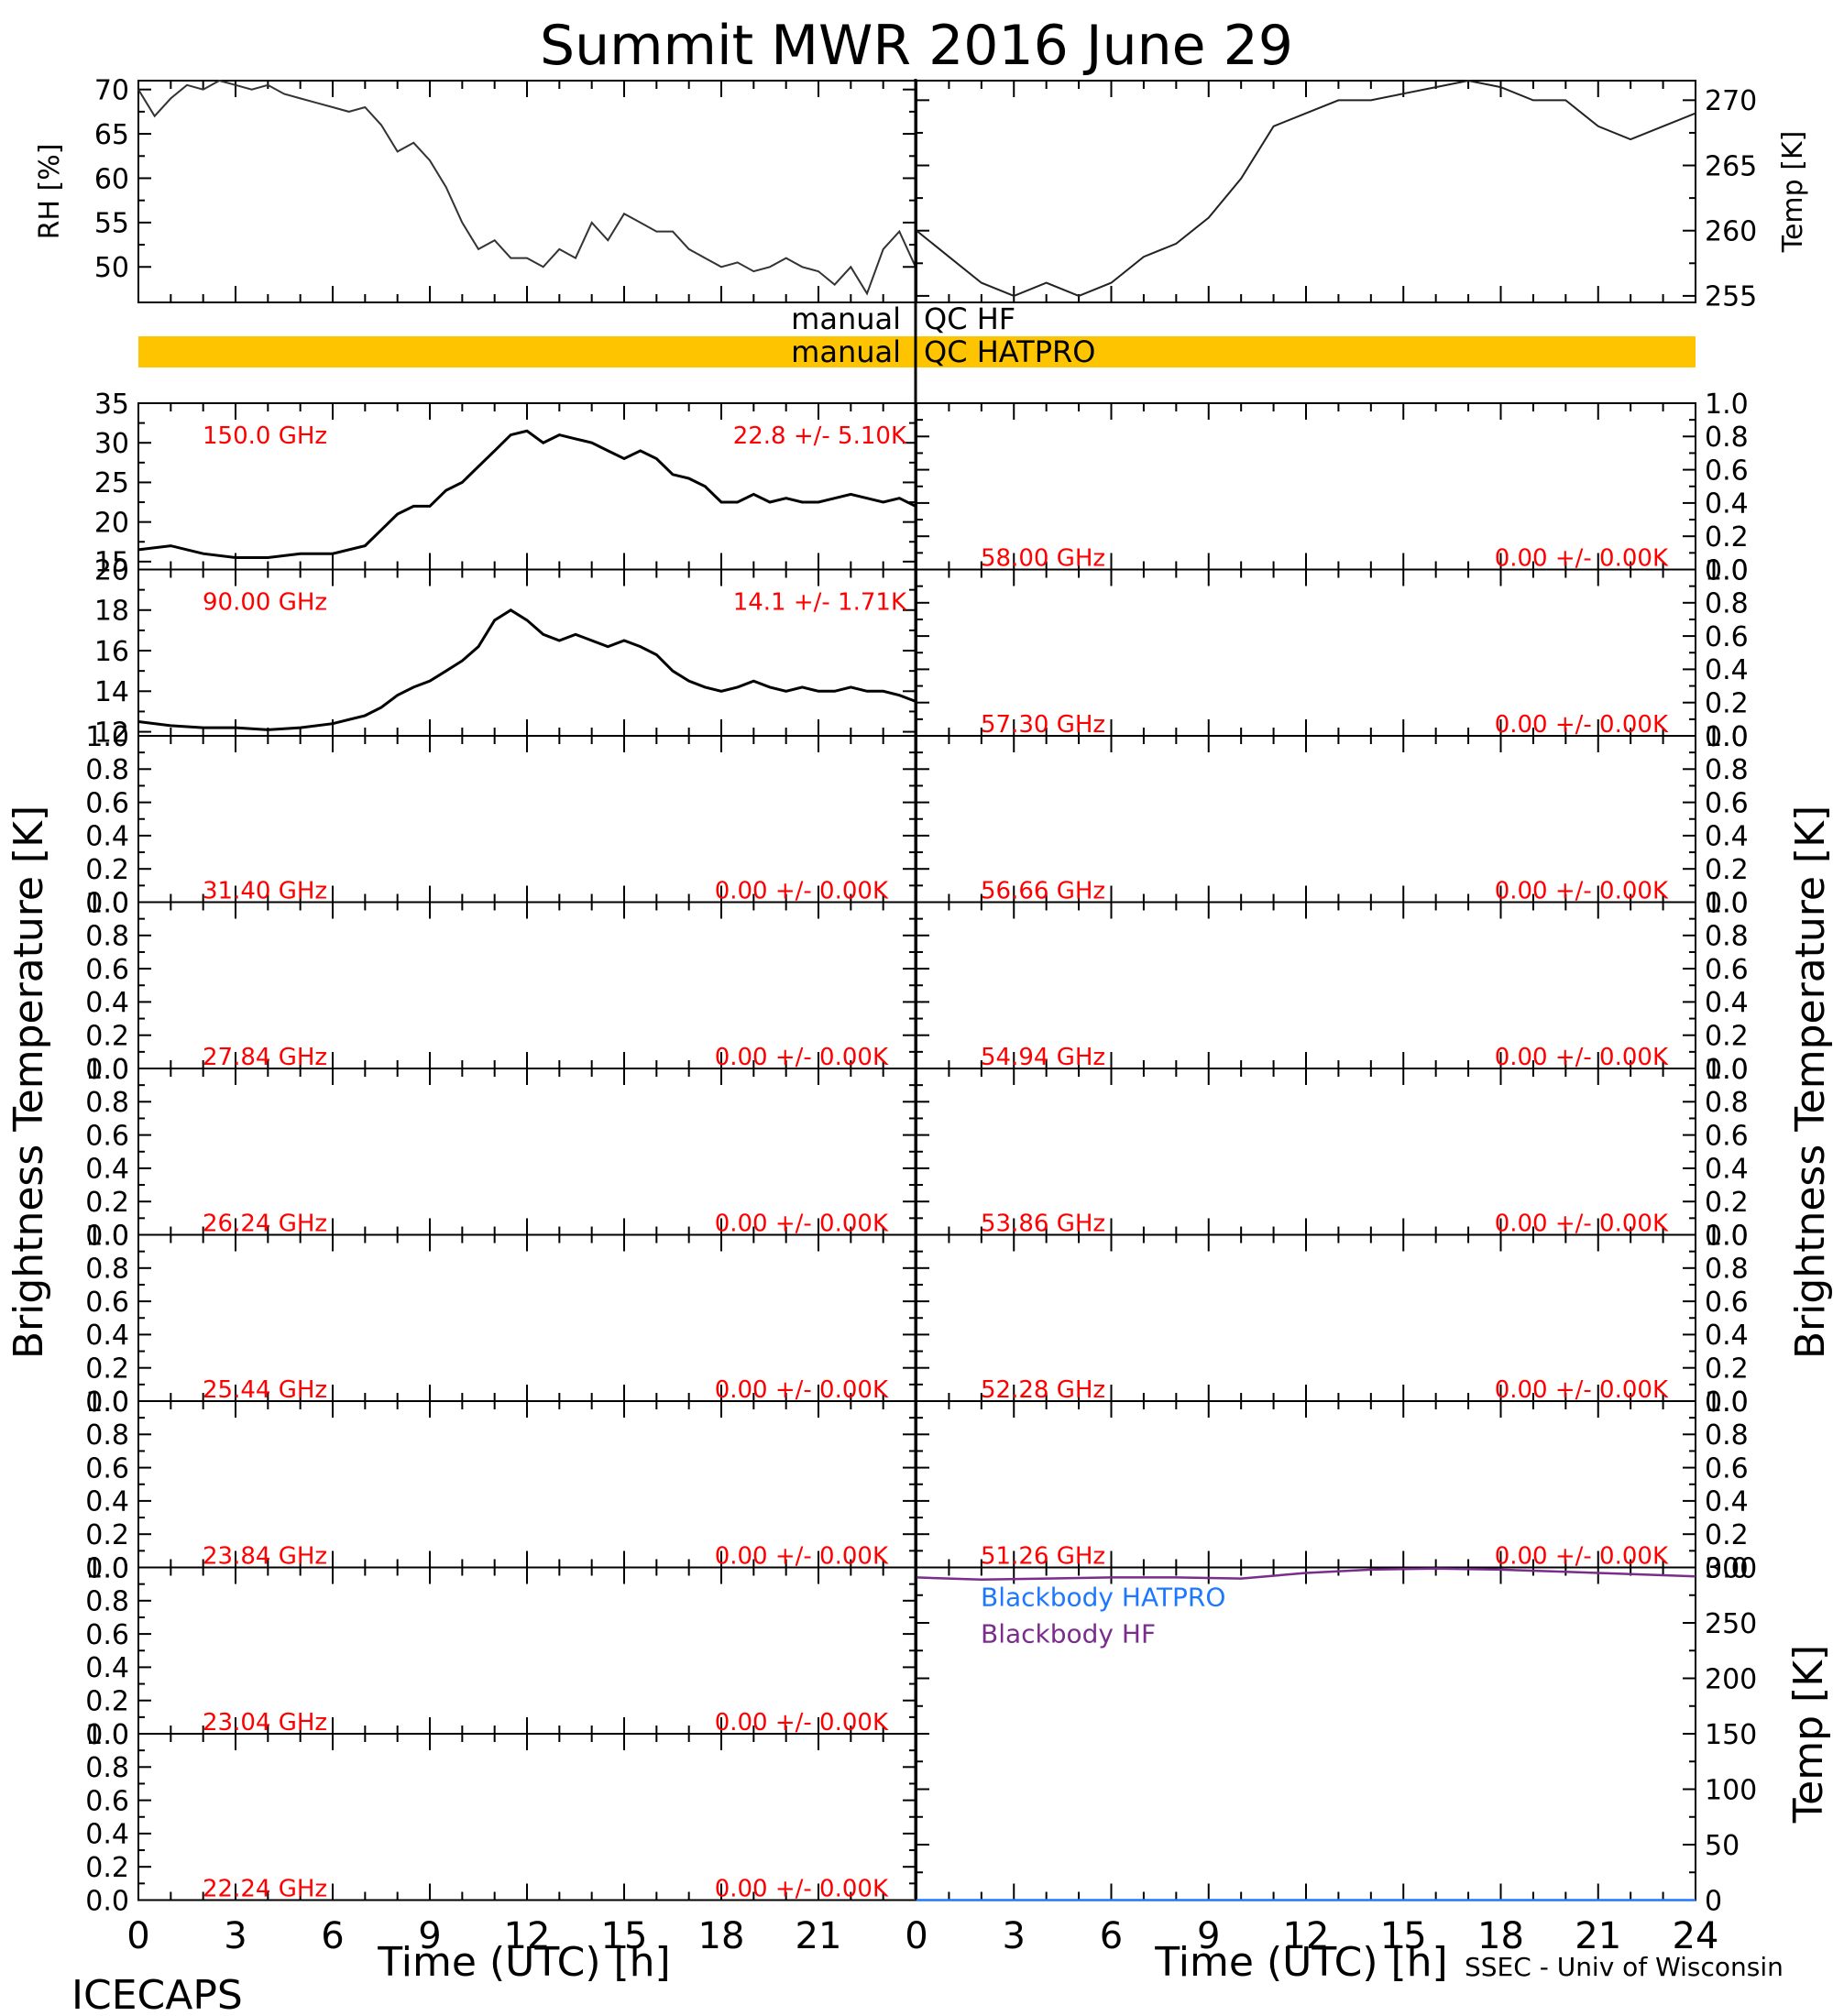  I want to click on left-channel-panel-8-ytick-label-3: 0.4, so click(107, 1835).